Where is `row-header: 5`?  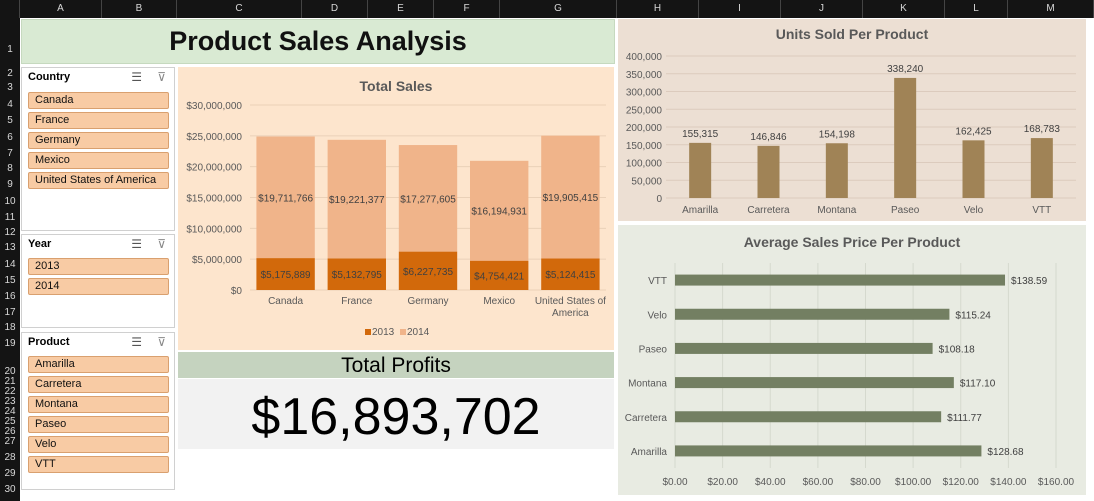
row-header: 5 is located at coordinates (10, 120).